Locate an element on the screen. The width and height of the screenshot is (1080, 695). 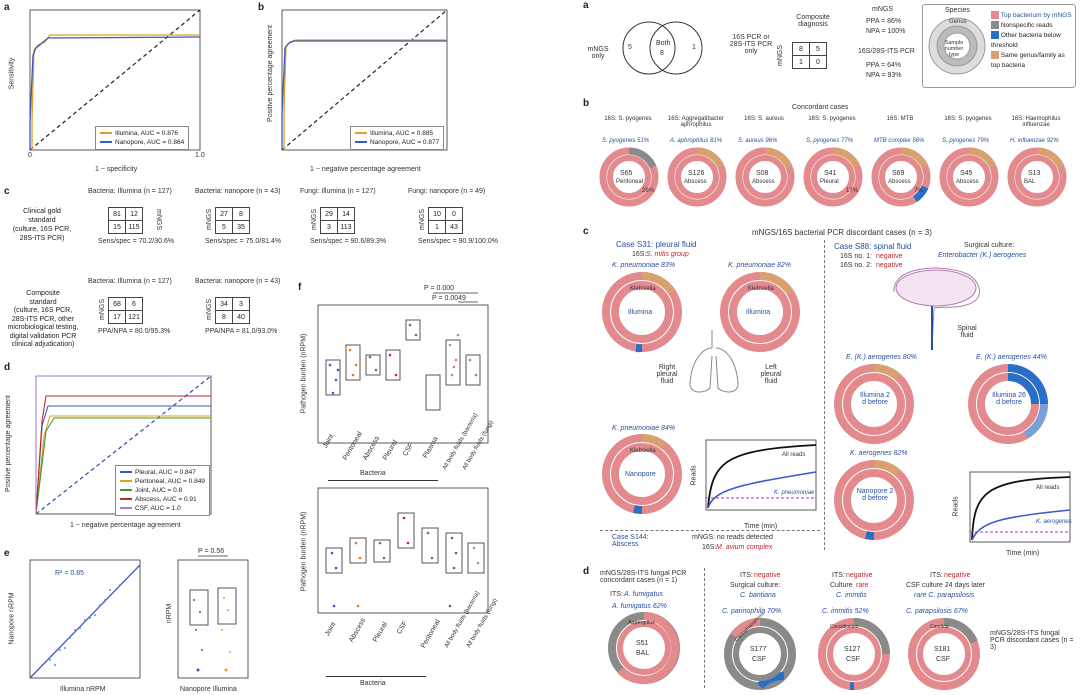
ct-0-foot: Sens/spec = 70.2/30.6% is located at coordinates (136, 241).